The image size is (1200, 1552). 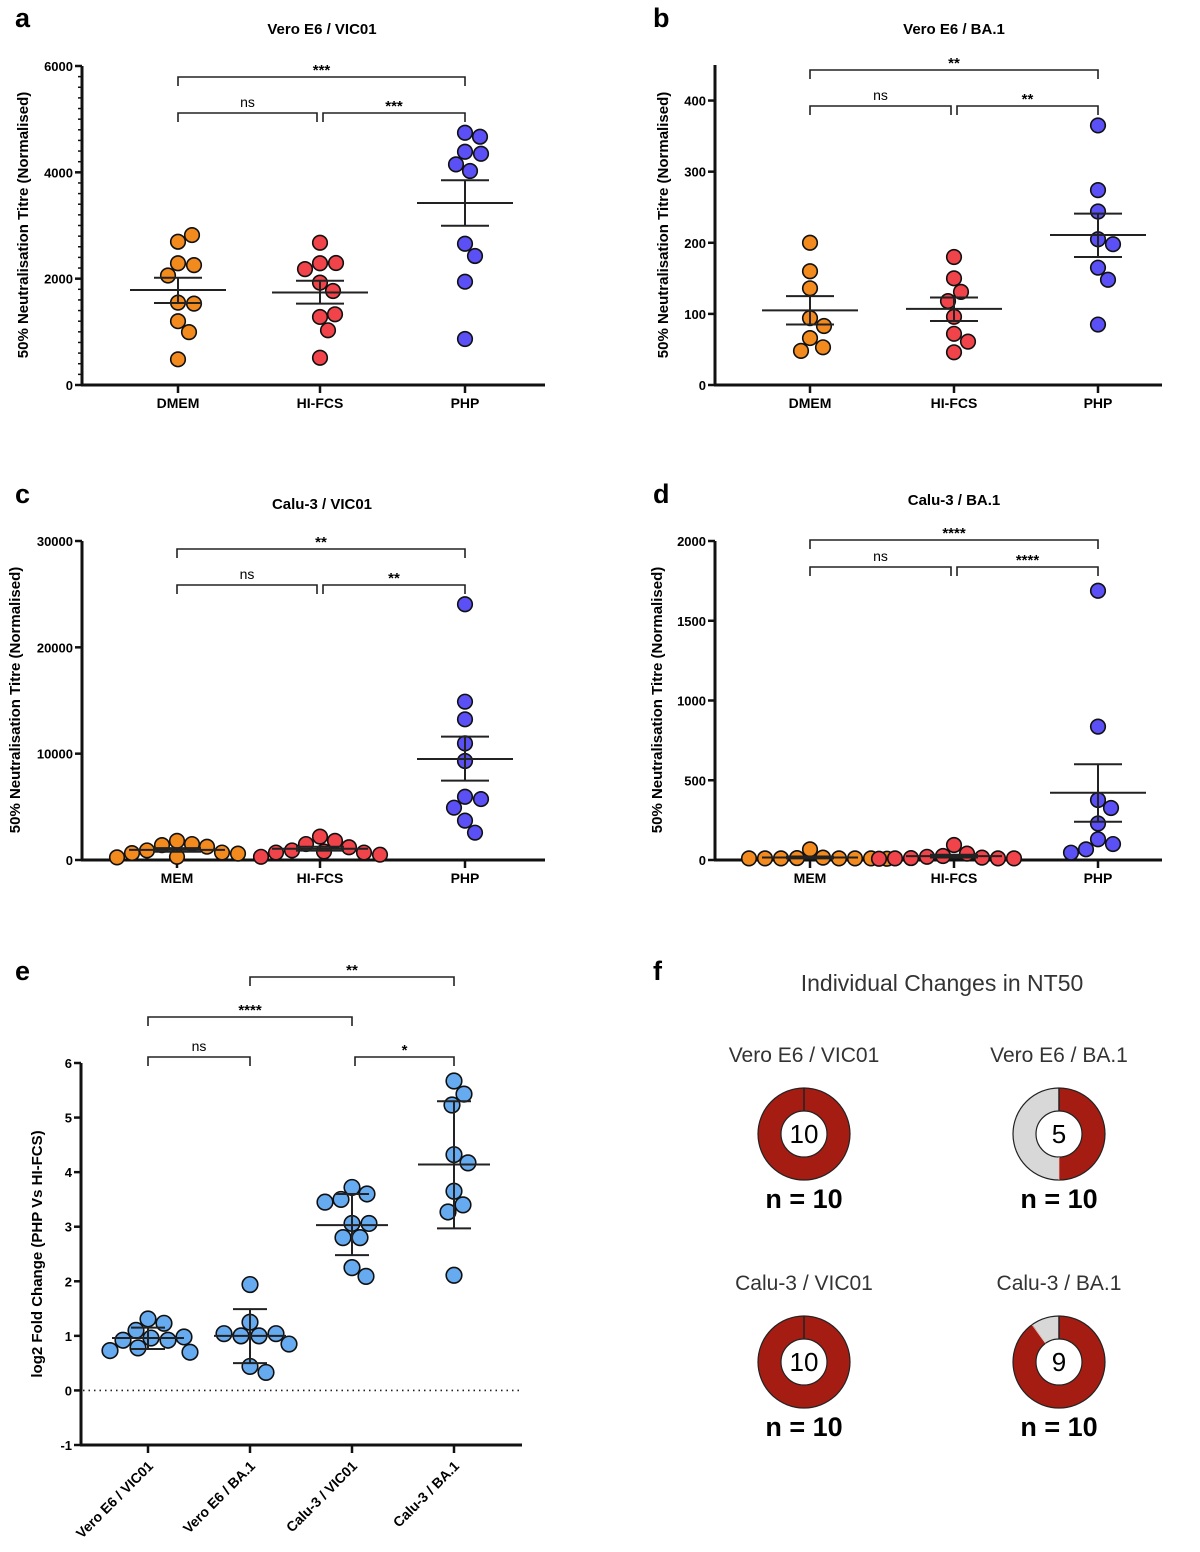 What do you see at coordinates (695, 101) in the screenshot?
I see `y-tick-label: 400` at bounding box center [695, 101].